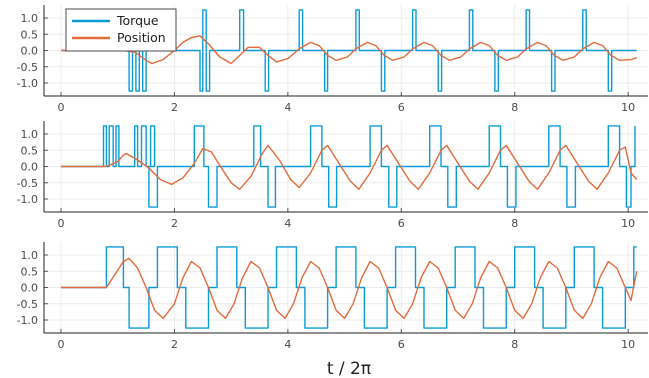 The height and width of the screenshot is (378, 649). I want to click on legend-position-label: Position, so click(141, 37).